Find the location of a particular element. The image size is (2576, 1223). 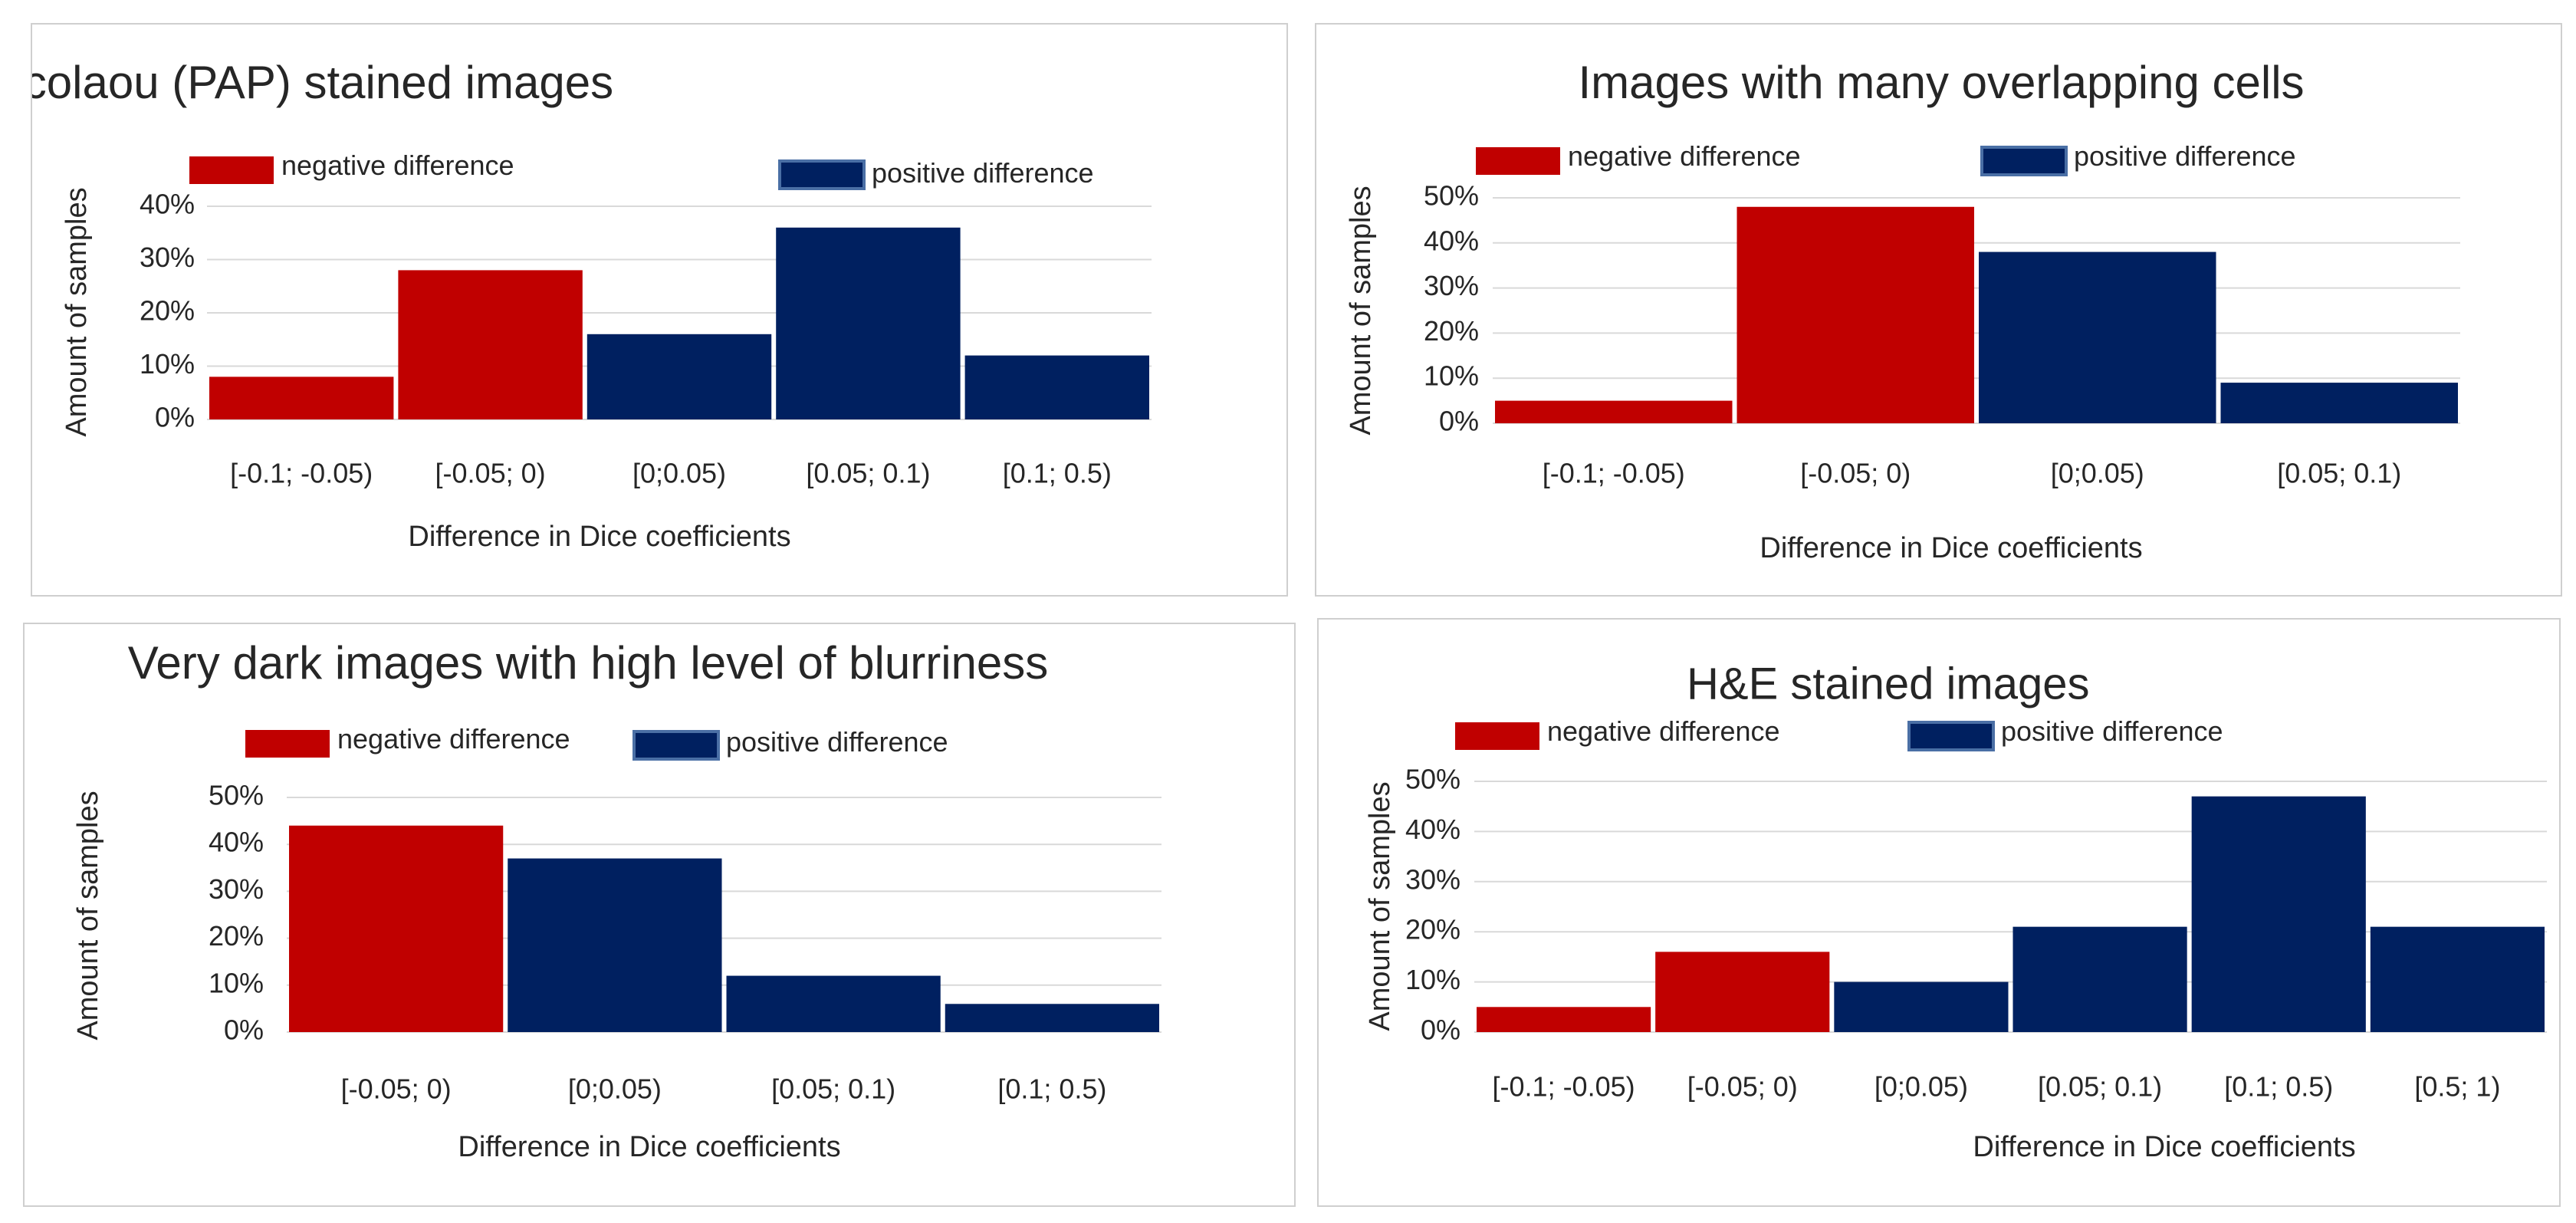

chart-title: Papanocolaou (PAP) stained images is located at coordinates (323, 82).